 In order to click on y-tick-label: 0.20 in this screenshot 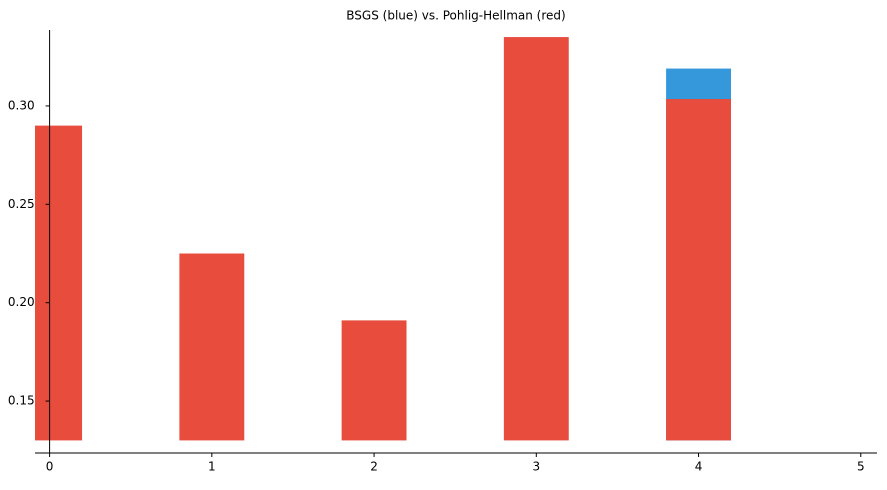, I will do `click(21, 302)`.